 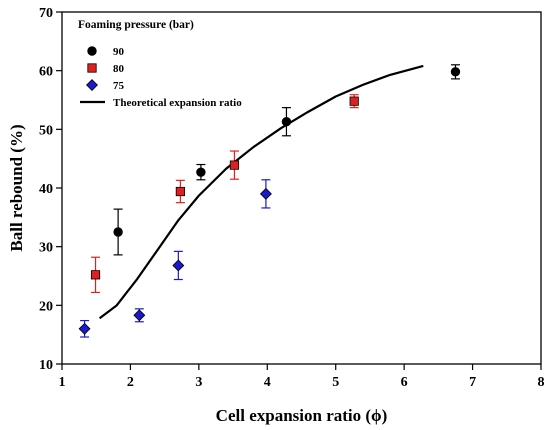 I want to click on x-tick-label: 3, so click(x=198, y=382).